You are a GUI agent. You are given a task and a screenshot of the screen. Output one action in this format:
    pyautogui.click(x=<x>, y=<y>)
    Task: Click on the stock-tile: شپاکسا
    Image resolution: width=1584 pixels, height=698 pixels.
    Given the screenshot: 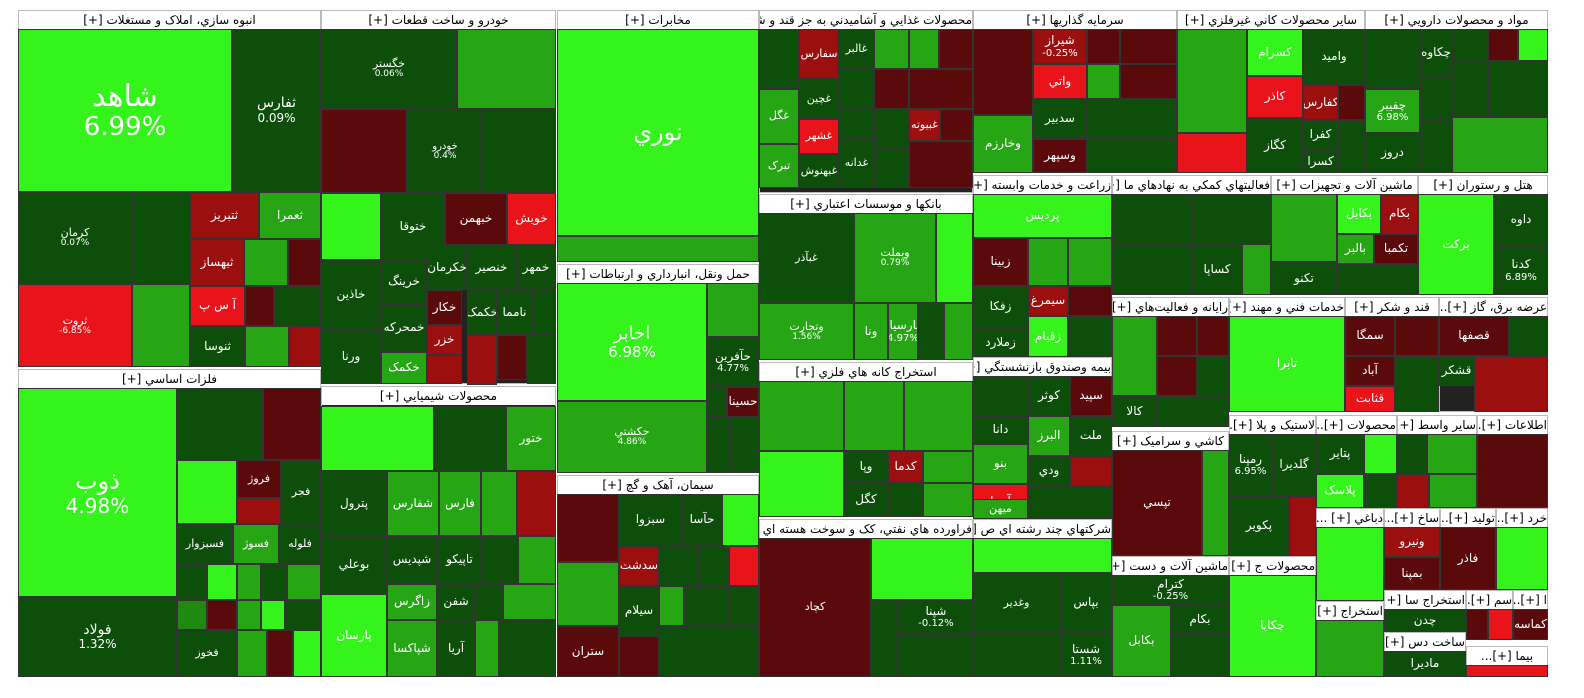 What is the action you would take?
    pyautogui.click(x=412, y=648)
    